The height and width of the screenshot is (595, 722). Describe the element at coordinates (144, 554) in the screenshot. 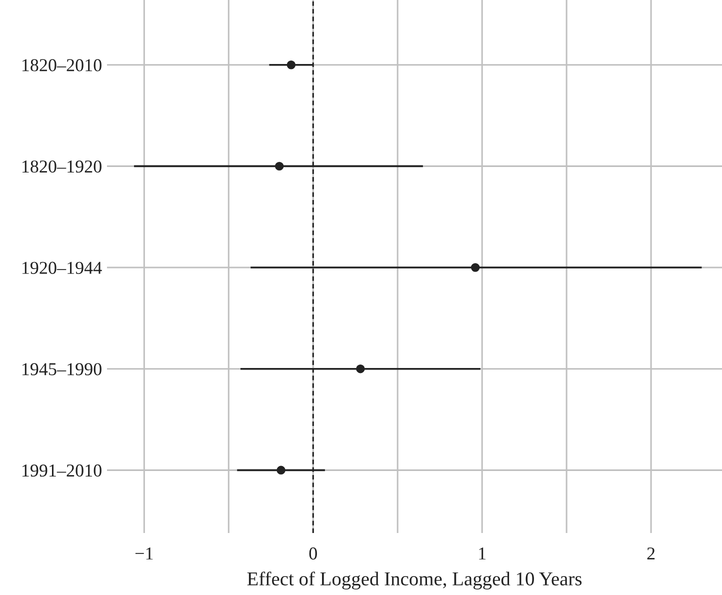

I see `x-tick-label: −1` at that location.